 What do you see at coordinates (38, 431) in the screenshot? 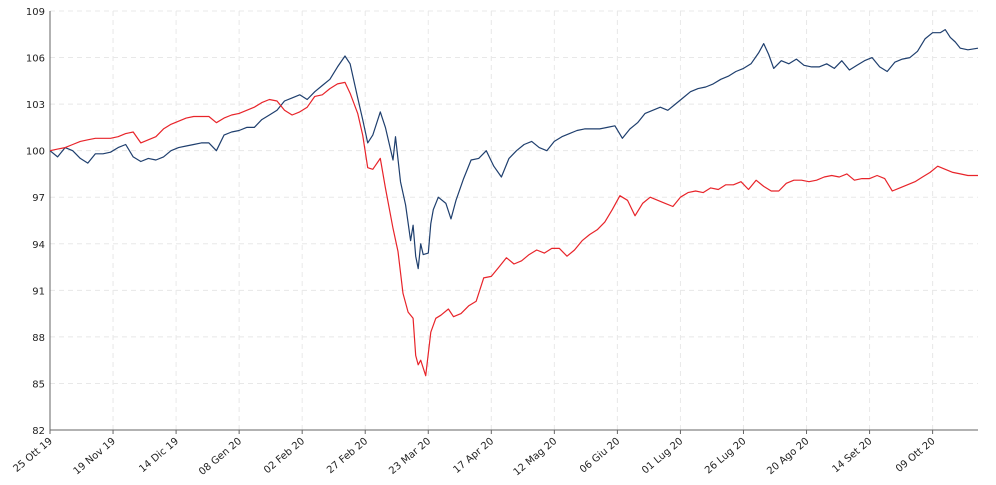
I see `y-tick-label: 82` at bounding box center [38, 431].